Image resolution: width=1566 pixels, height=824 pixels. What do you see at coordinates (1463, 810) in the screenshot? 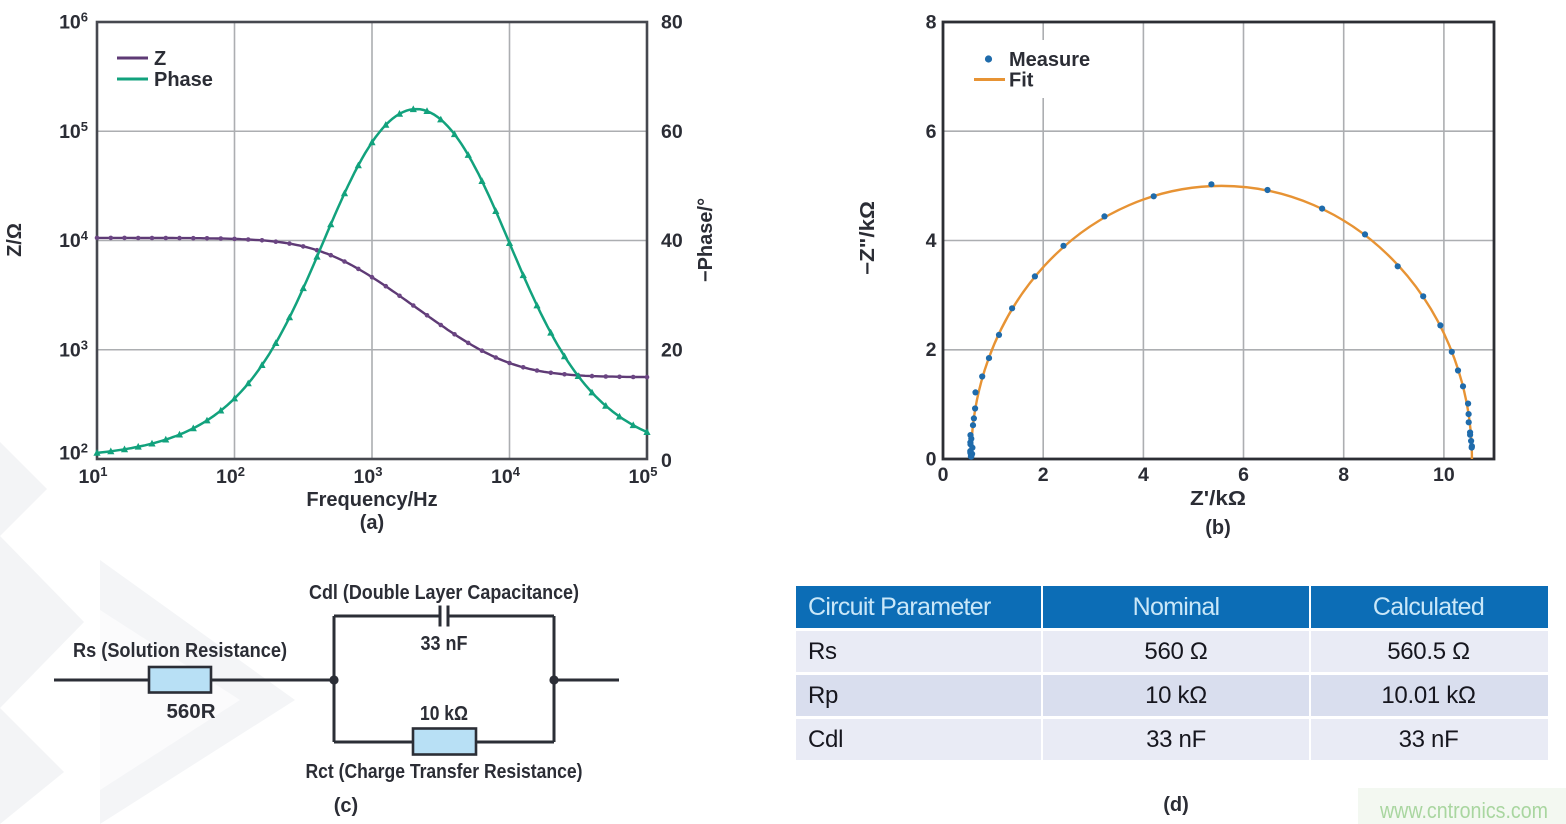
I see `svg-text: www.cntronics.com` at bounding box center [1463, 810].